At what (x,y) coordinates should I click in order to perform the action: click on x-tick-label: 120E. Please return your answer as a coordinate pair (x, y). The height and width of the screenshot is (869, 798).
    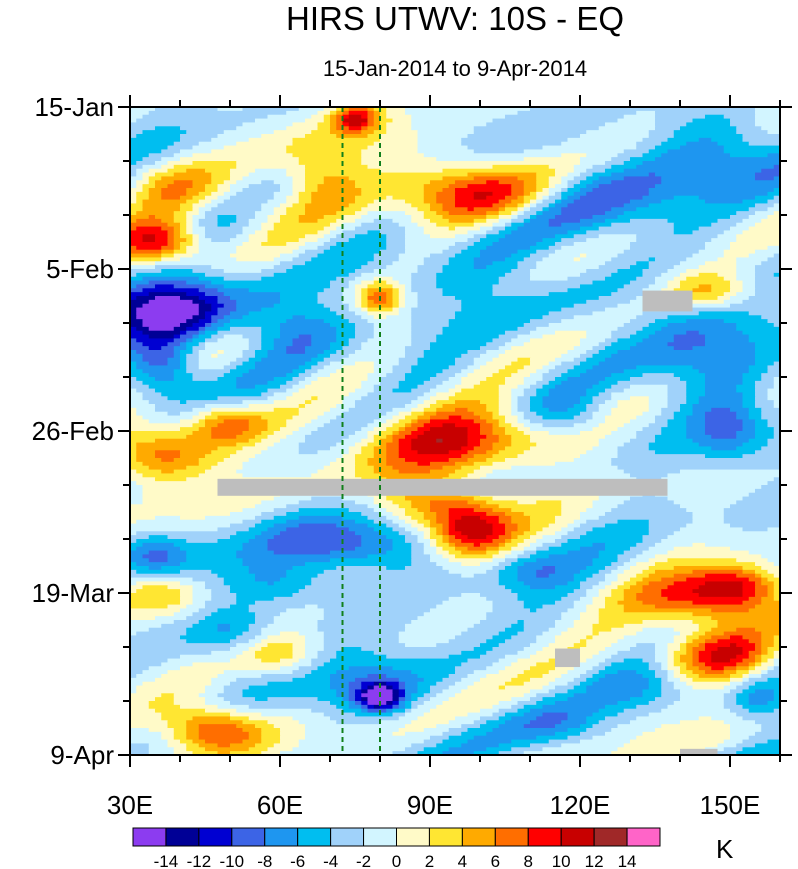
    Looking at the image, I should click on (580, 805).